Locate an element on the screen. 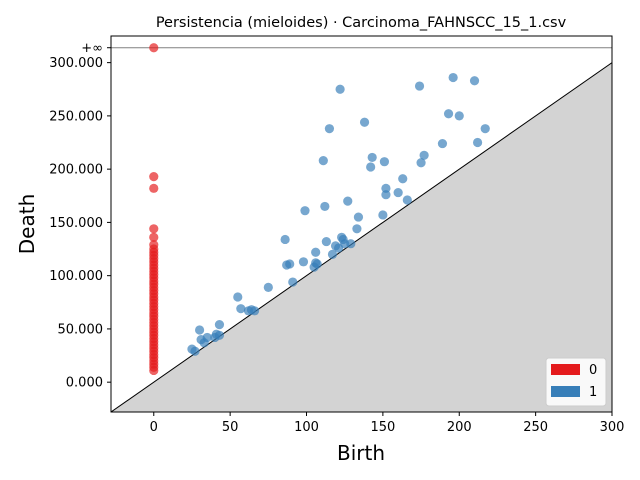 This screenshot has height=480, width=640. legend-swatch-h0 is located at coordinates (565, 369).